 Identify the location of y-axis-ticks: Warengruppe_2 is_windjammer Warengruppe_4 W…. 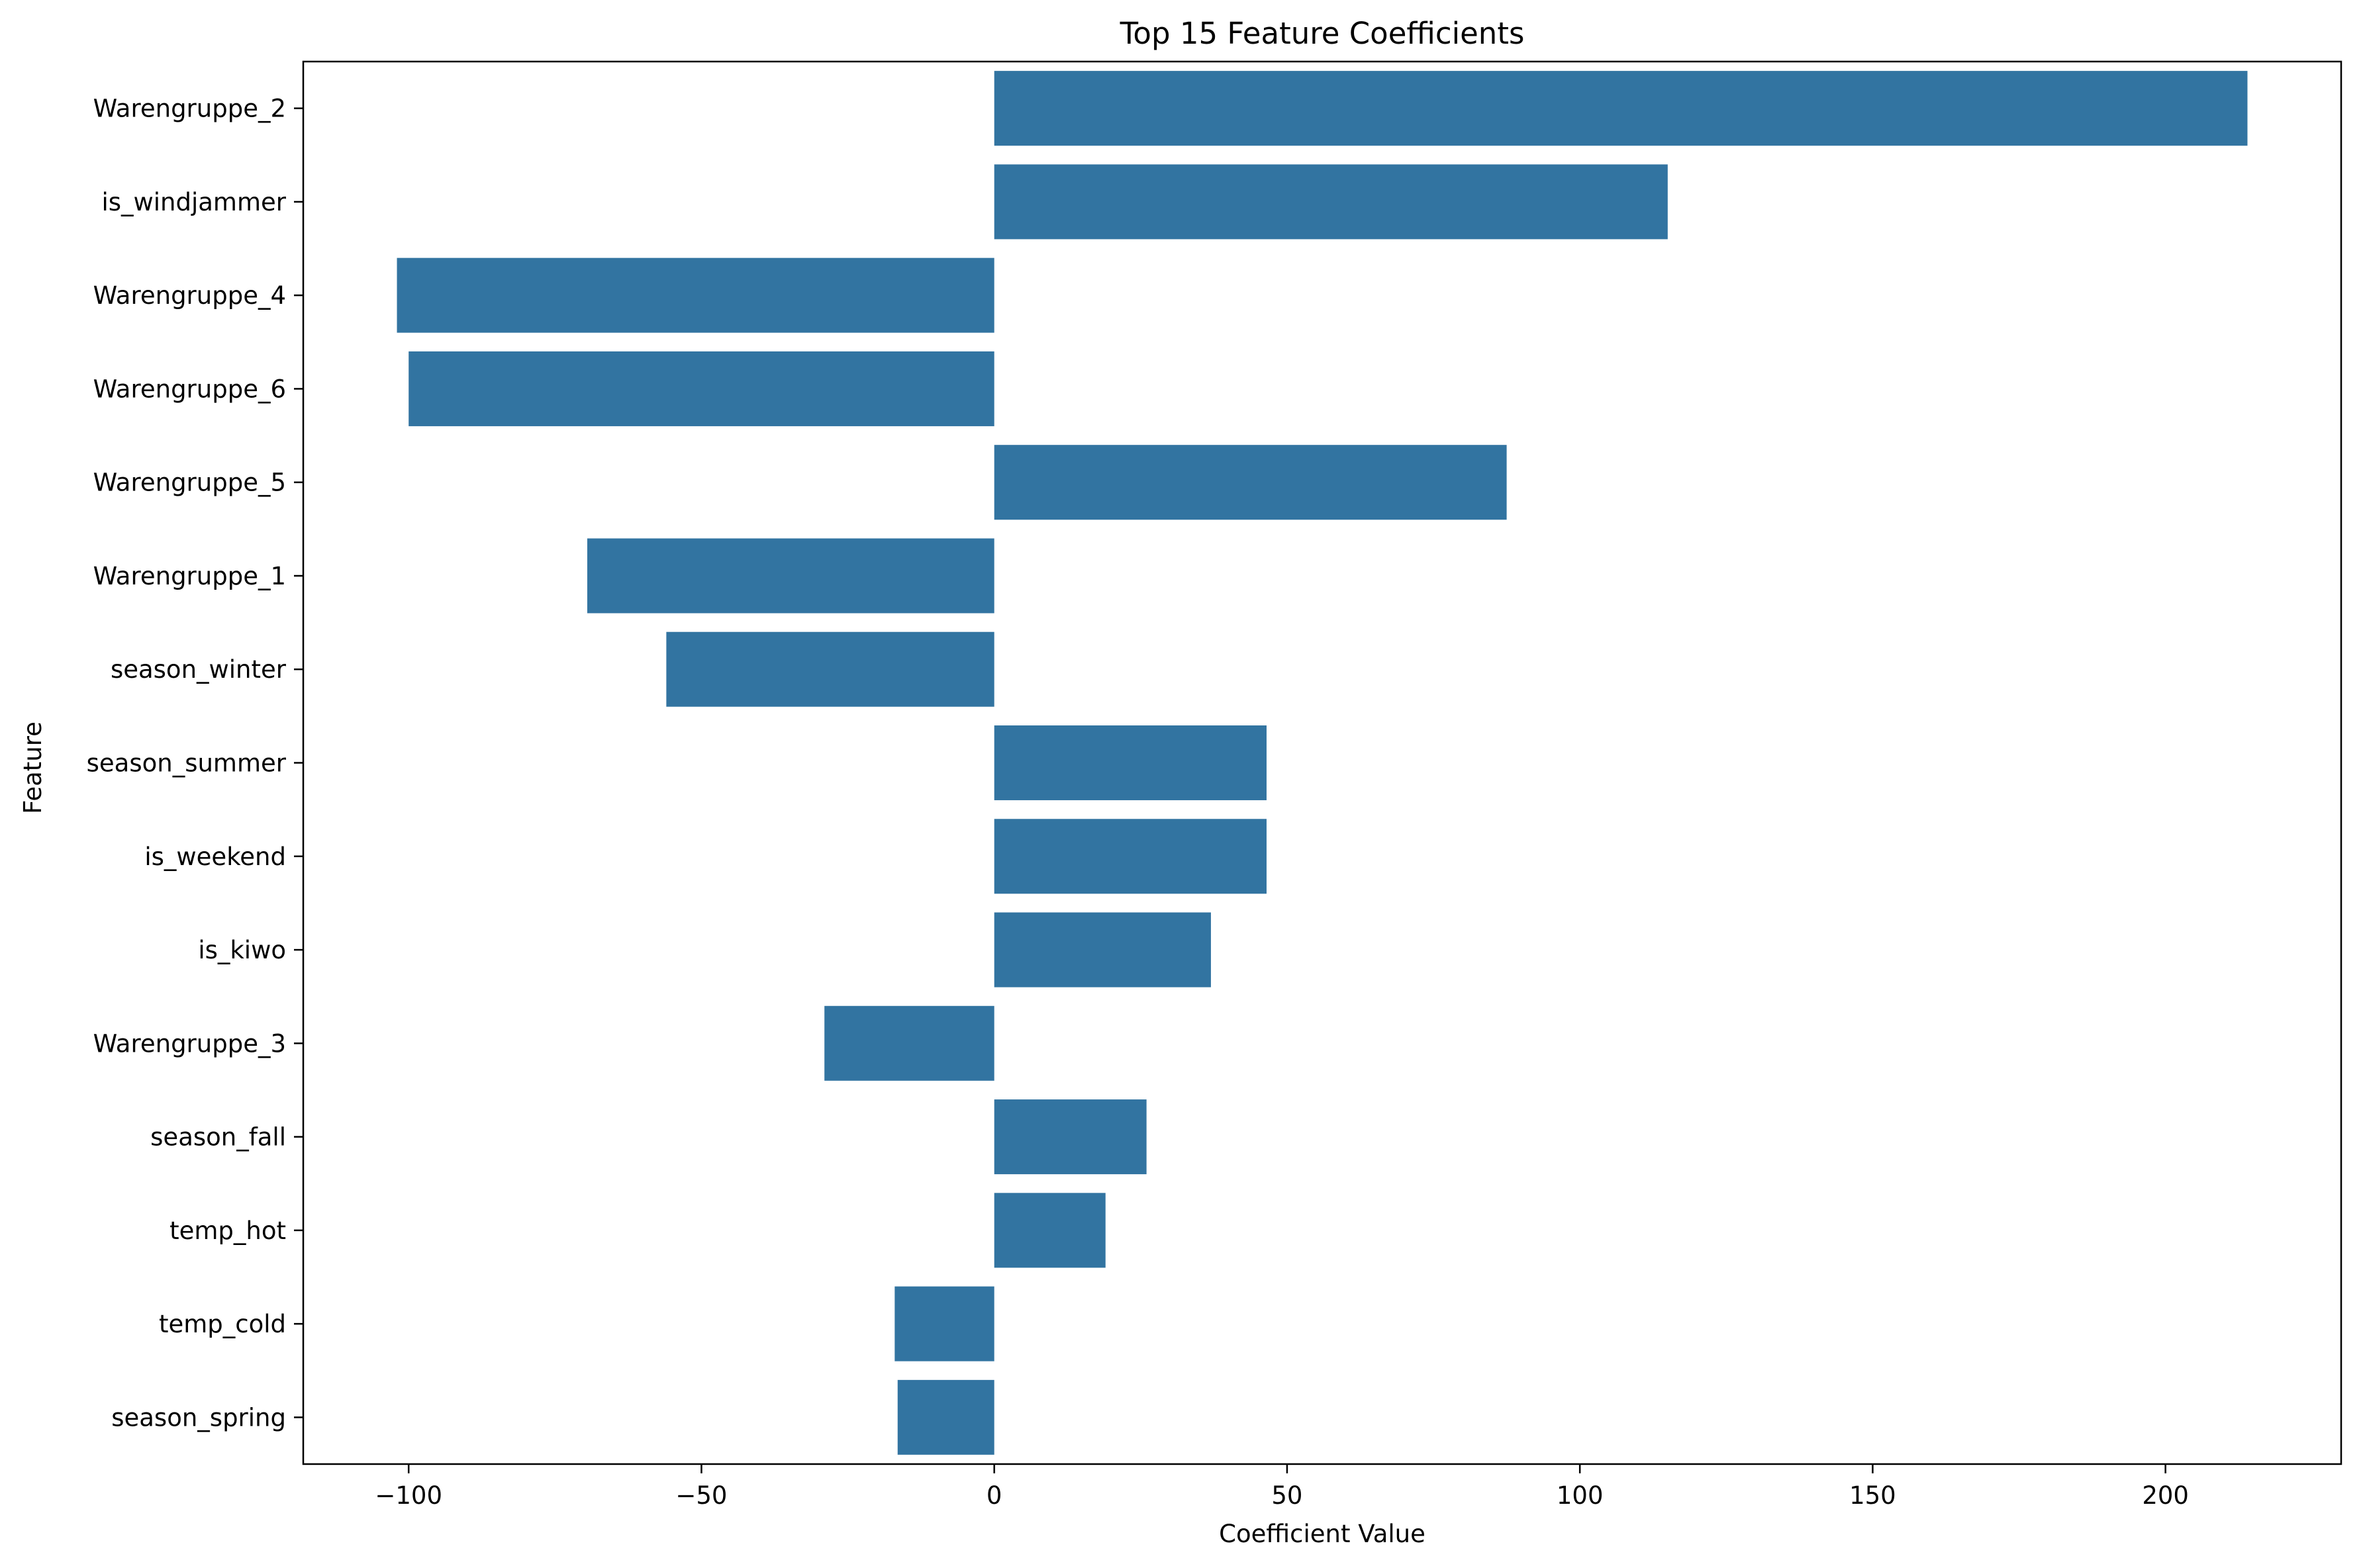
(195, 763).